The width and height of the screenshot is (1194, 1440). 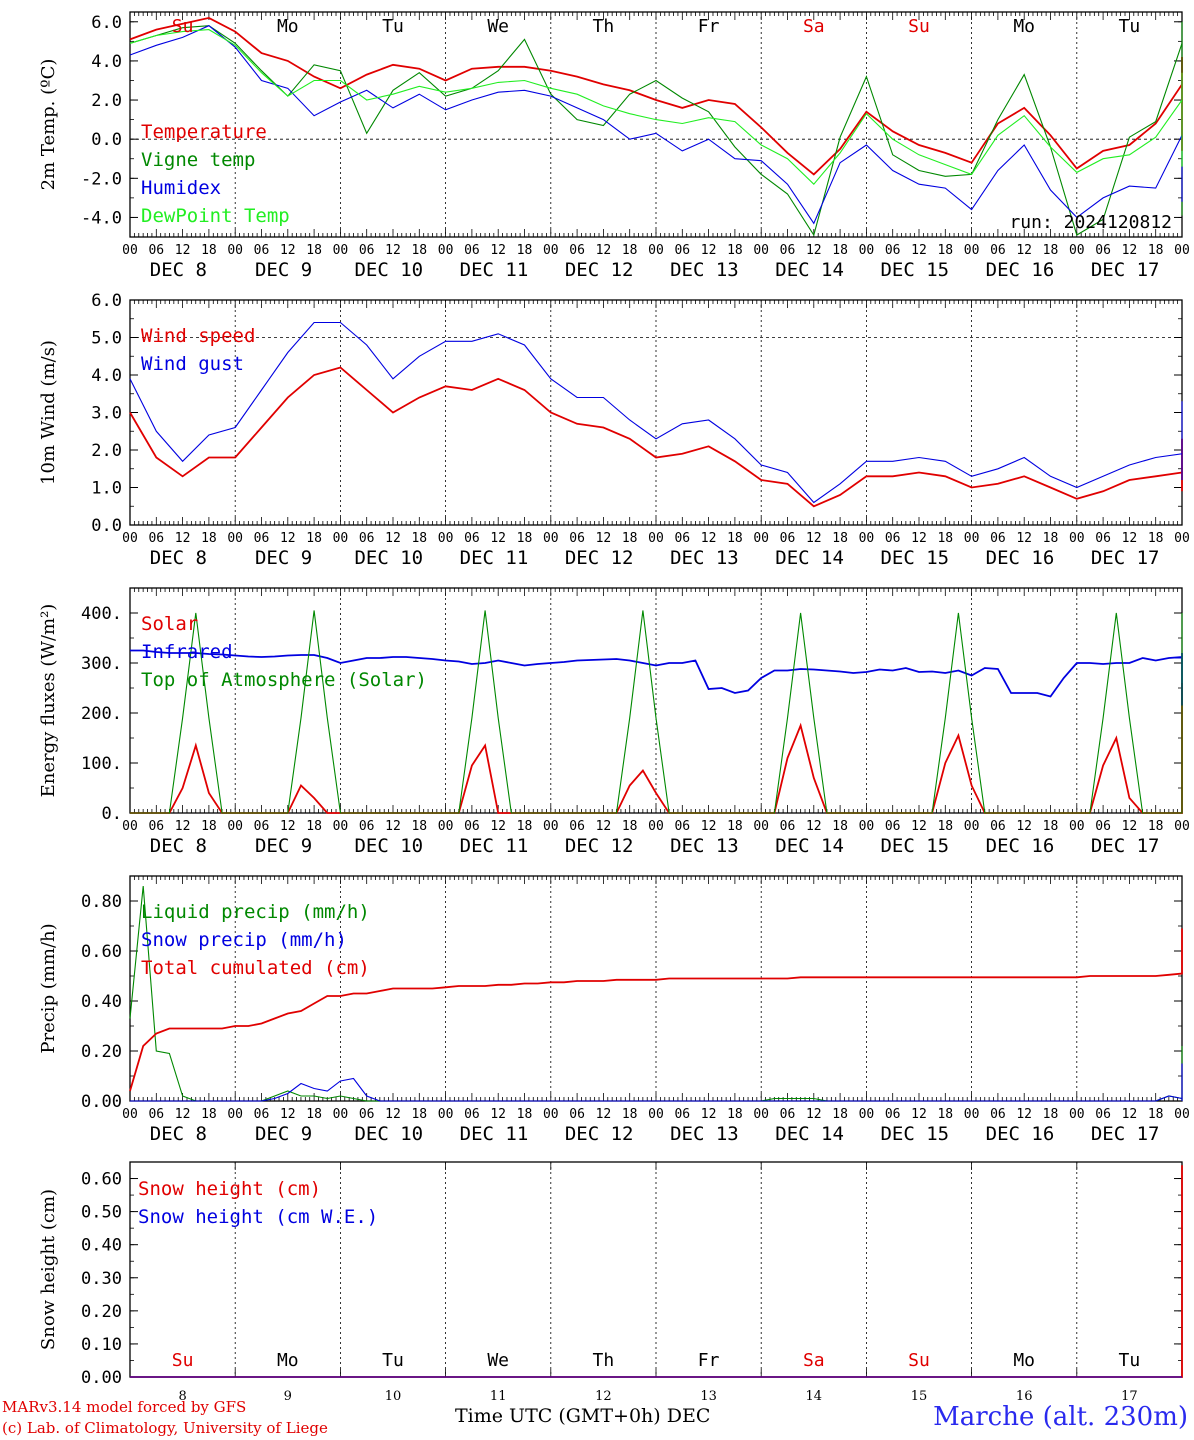 I want to click on y-tick-label: 0.60, so click(x=101, y=1180).